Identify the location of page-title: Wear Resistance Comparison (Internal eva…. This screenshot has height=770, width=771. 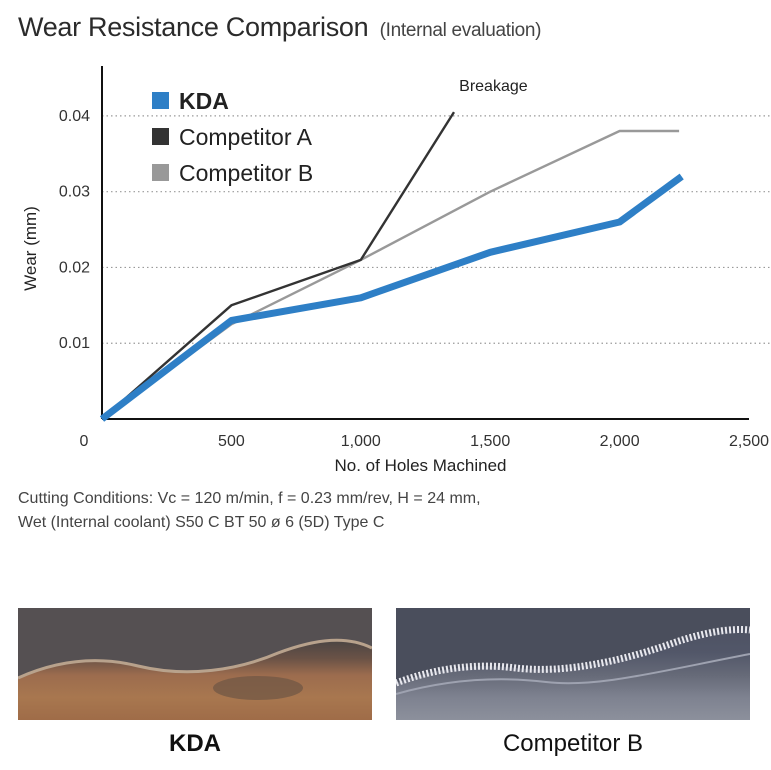
(280, 27).